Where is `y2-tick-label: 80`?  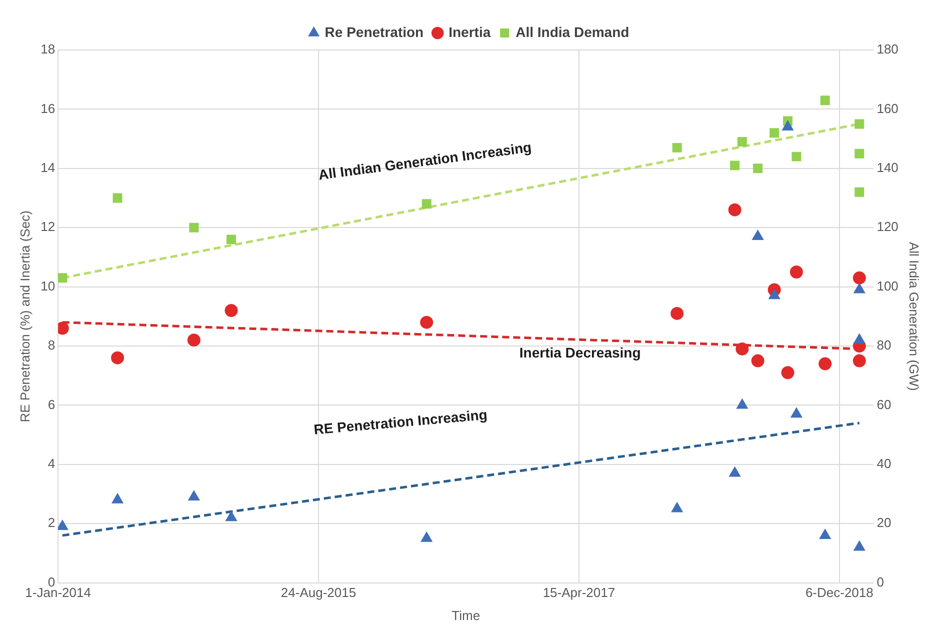 y2-tick-label: 80 is located at coordinates (884, 345).